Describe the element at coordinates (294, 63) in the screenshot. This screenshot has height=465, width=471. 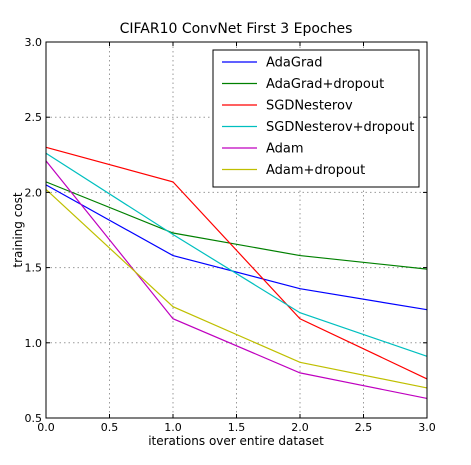
I see `legend-label-adagrad: AdaGrad` at that location.